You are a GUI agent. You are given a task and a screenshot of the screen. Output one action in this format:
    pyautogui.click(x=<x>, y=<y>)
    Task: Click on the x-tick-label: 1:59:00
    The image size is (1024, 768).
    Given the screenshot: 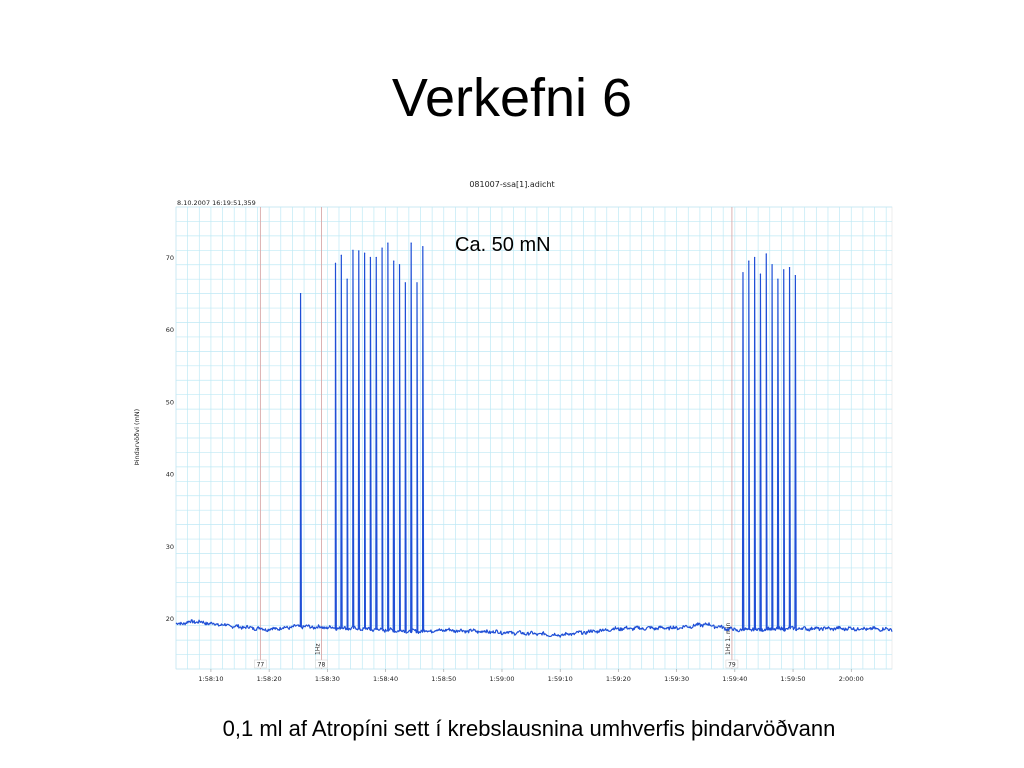 What is the action you would take?
    pyautogui.click(x=501, y=679)
    